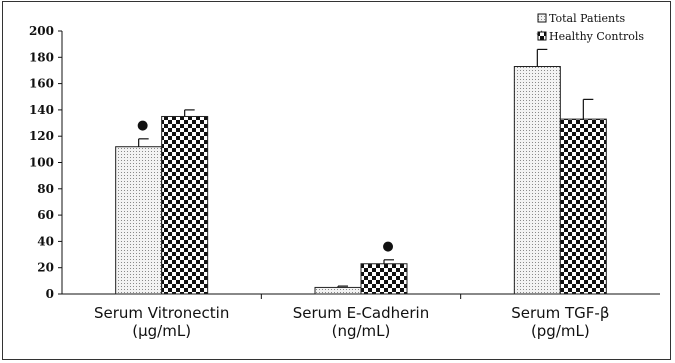 The image size is (675, 363). Describe the element at coordinates (41, 163) in the screenshot. I see `y-tick-label: 100` at that location.